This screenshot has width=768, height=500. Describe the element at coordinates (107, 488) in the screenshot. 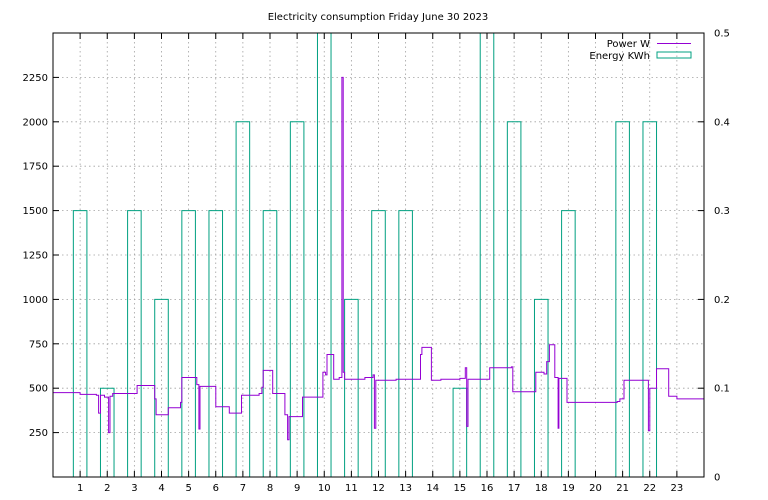

I see `x-tick-label: 2` at that location.